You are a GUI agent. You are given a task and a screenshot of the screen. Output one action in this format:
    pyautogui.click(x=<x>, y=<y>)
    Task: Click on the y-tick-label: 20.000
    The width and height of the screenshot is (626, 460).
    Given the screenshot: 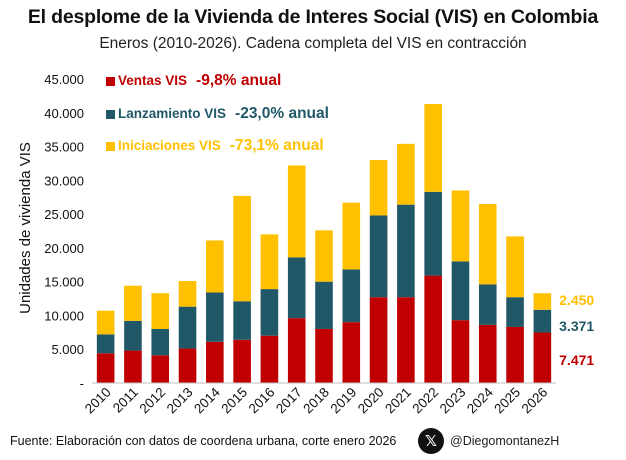 What is the action you would take?
    pyautogui.click(x=64, y=248)
    